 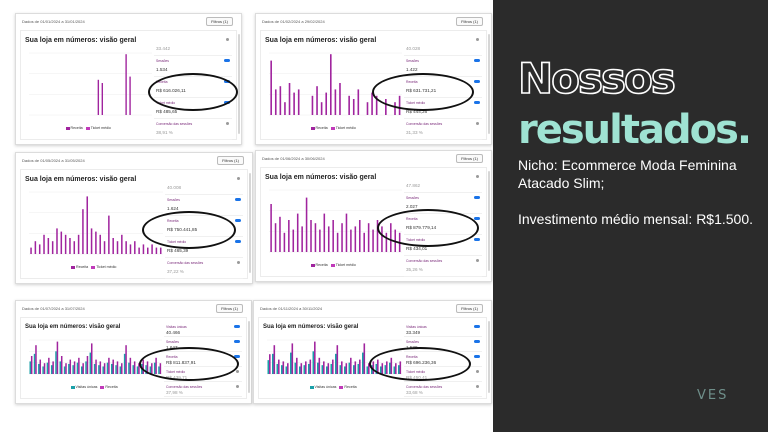 What do you see at coordinates (413, 61) in the screenshot?
I see `metric-label: Sessões` at bounding box center [413, 61].